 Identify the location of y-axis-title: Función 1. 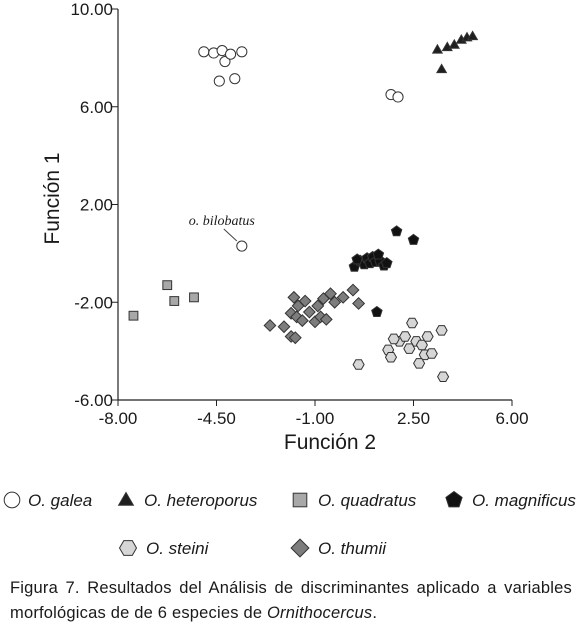
(52, 198).